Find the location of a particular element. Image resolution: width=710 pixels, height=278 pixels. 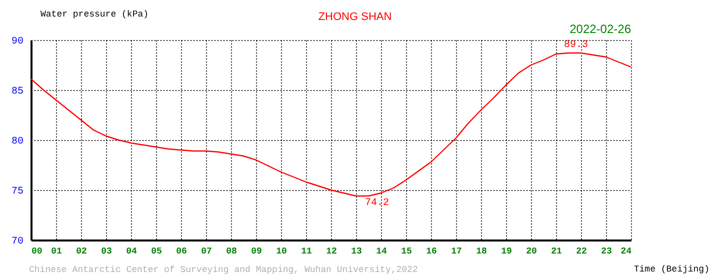

x-tick-label: 23 is located at coordinates (606, 251).